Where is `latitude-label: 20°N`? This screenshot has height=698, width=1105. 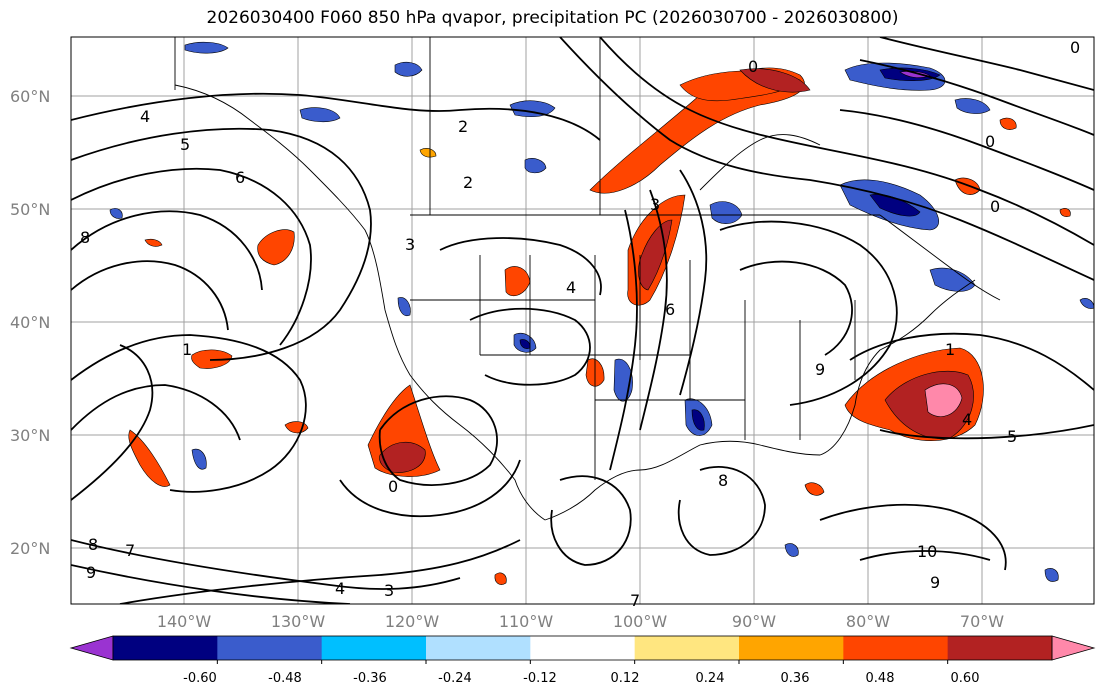 latitude-label: 20°N is located at coordinates (30, 548).